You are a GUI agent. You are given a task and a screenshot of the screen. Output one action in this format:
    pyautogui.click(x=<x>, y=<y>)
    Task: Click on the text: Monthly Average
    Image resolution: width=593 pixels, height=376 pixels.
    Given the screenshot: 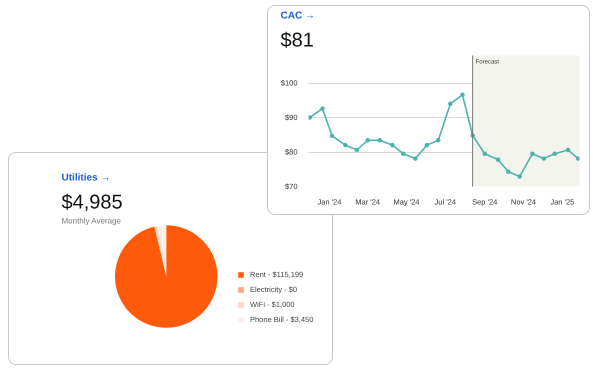 What is the action you would take?
    pyautogui.click(x=92, y=221)
    